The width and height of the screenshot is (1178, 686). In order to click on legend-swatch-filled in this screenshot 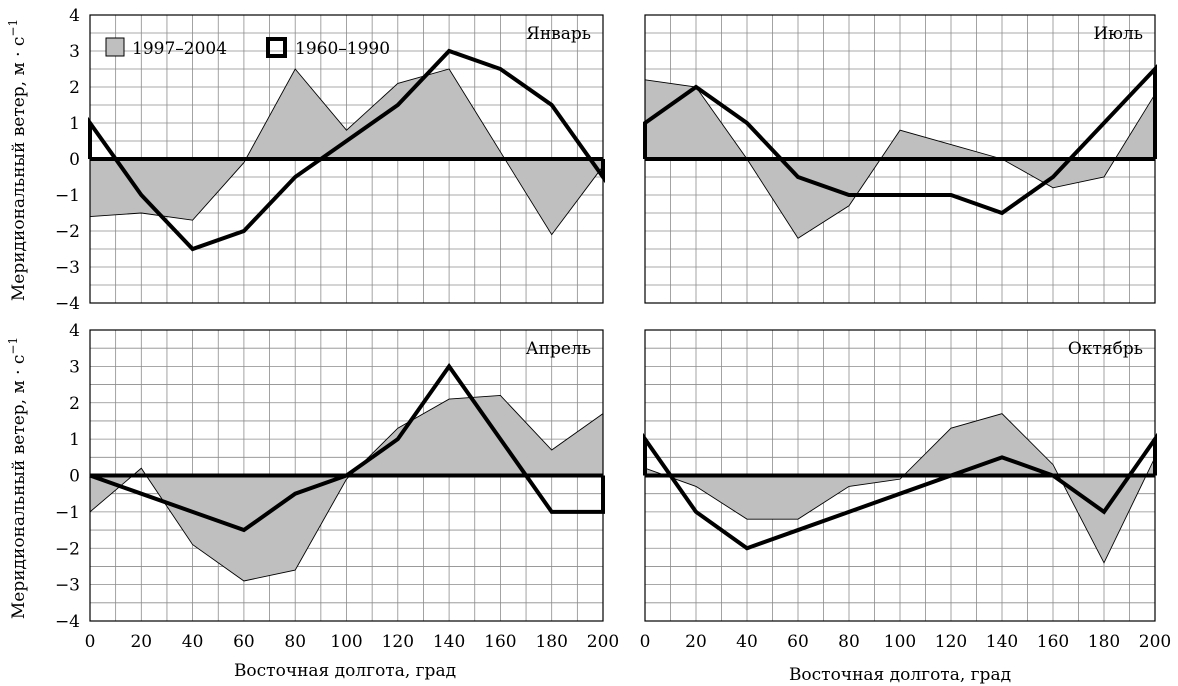, I will do `click(115, 47)`.